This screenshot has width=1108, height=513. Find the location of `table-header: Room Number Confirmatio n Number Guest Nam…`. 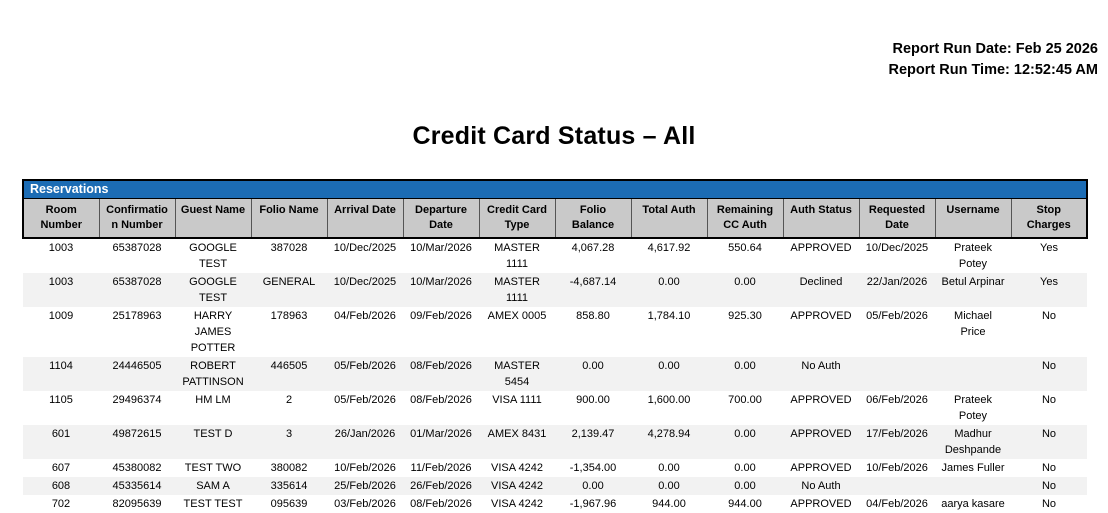

table-header: Room Number Confirmatio n Number Guest Nam… is located at coordinates (555, 219).